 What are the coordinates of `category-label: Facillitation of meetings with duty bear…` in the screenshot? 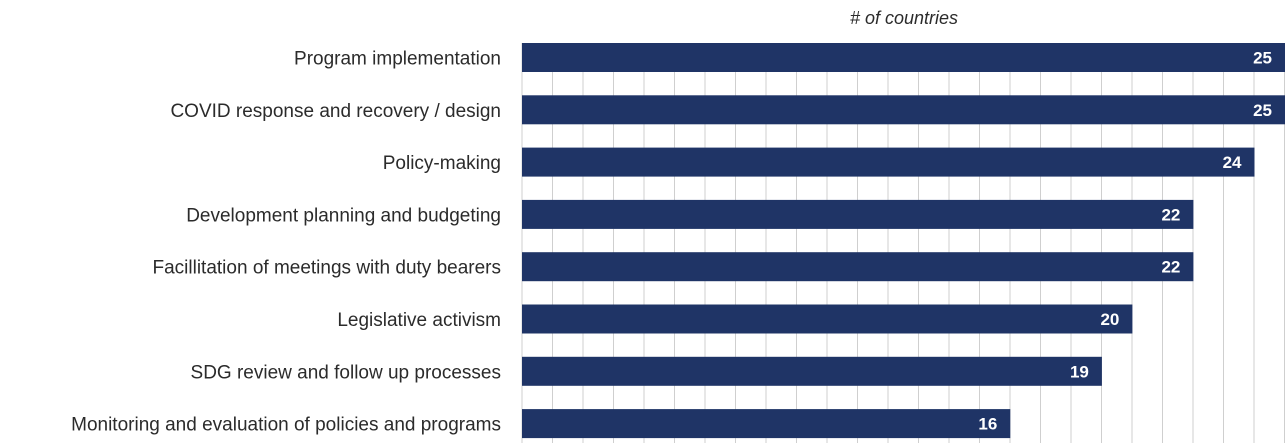 It's located at (327, 268).